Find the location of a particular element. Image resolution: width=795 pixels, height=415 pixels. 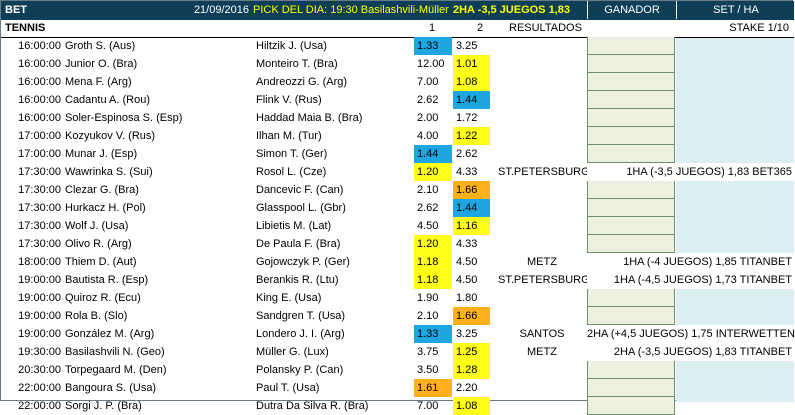

odds-player-two: 1.80 is located at coordinates (467, 298).